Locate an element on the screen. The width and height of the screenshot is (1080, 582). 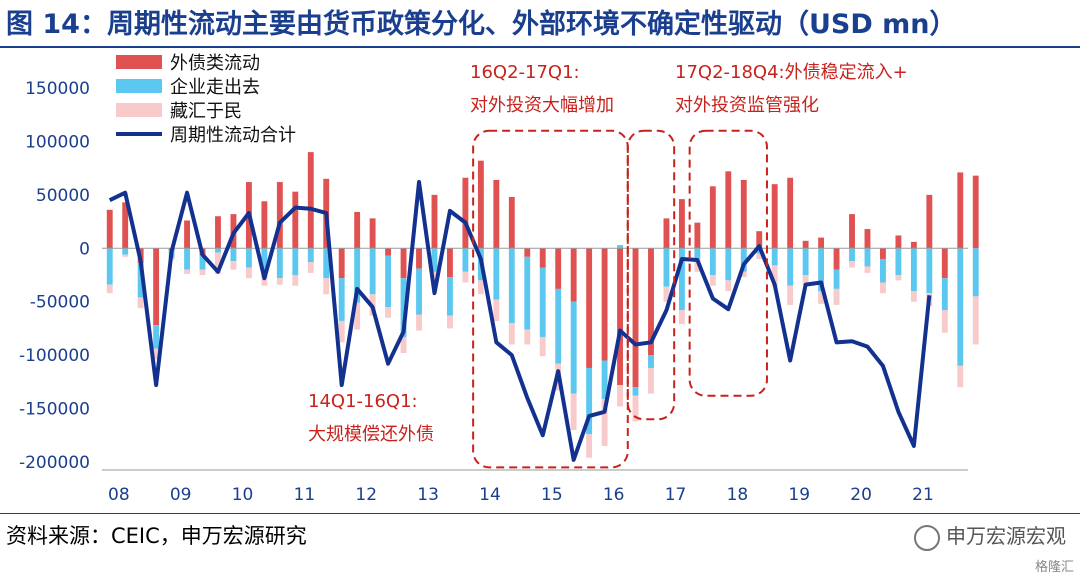
x-tick-label: 13 is located at coordinates (428, 495).